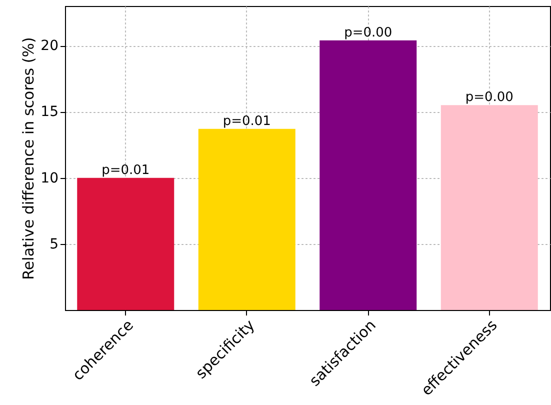 The height and width of the screenshot is (405, 551). I want to click on y-tick-label: 10, so click(49, 178).